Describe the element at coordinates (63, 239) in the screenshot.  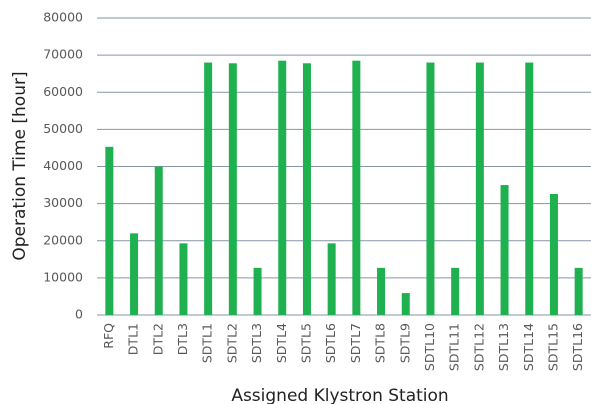
I see `y-tick-label: 20000` at that location.